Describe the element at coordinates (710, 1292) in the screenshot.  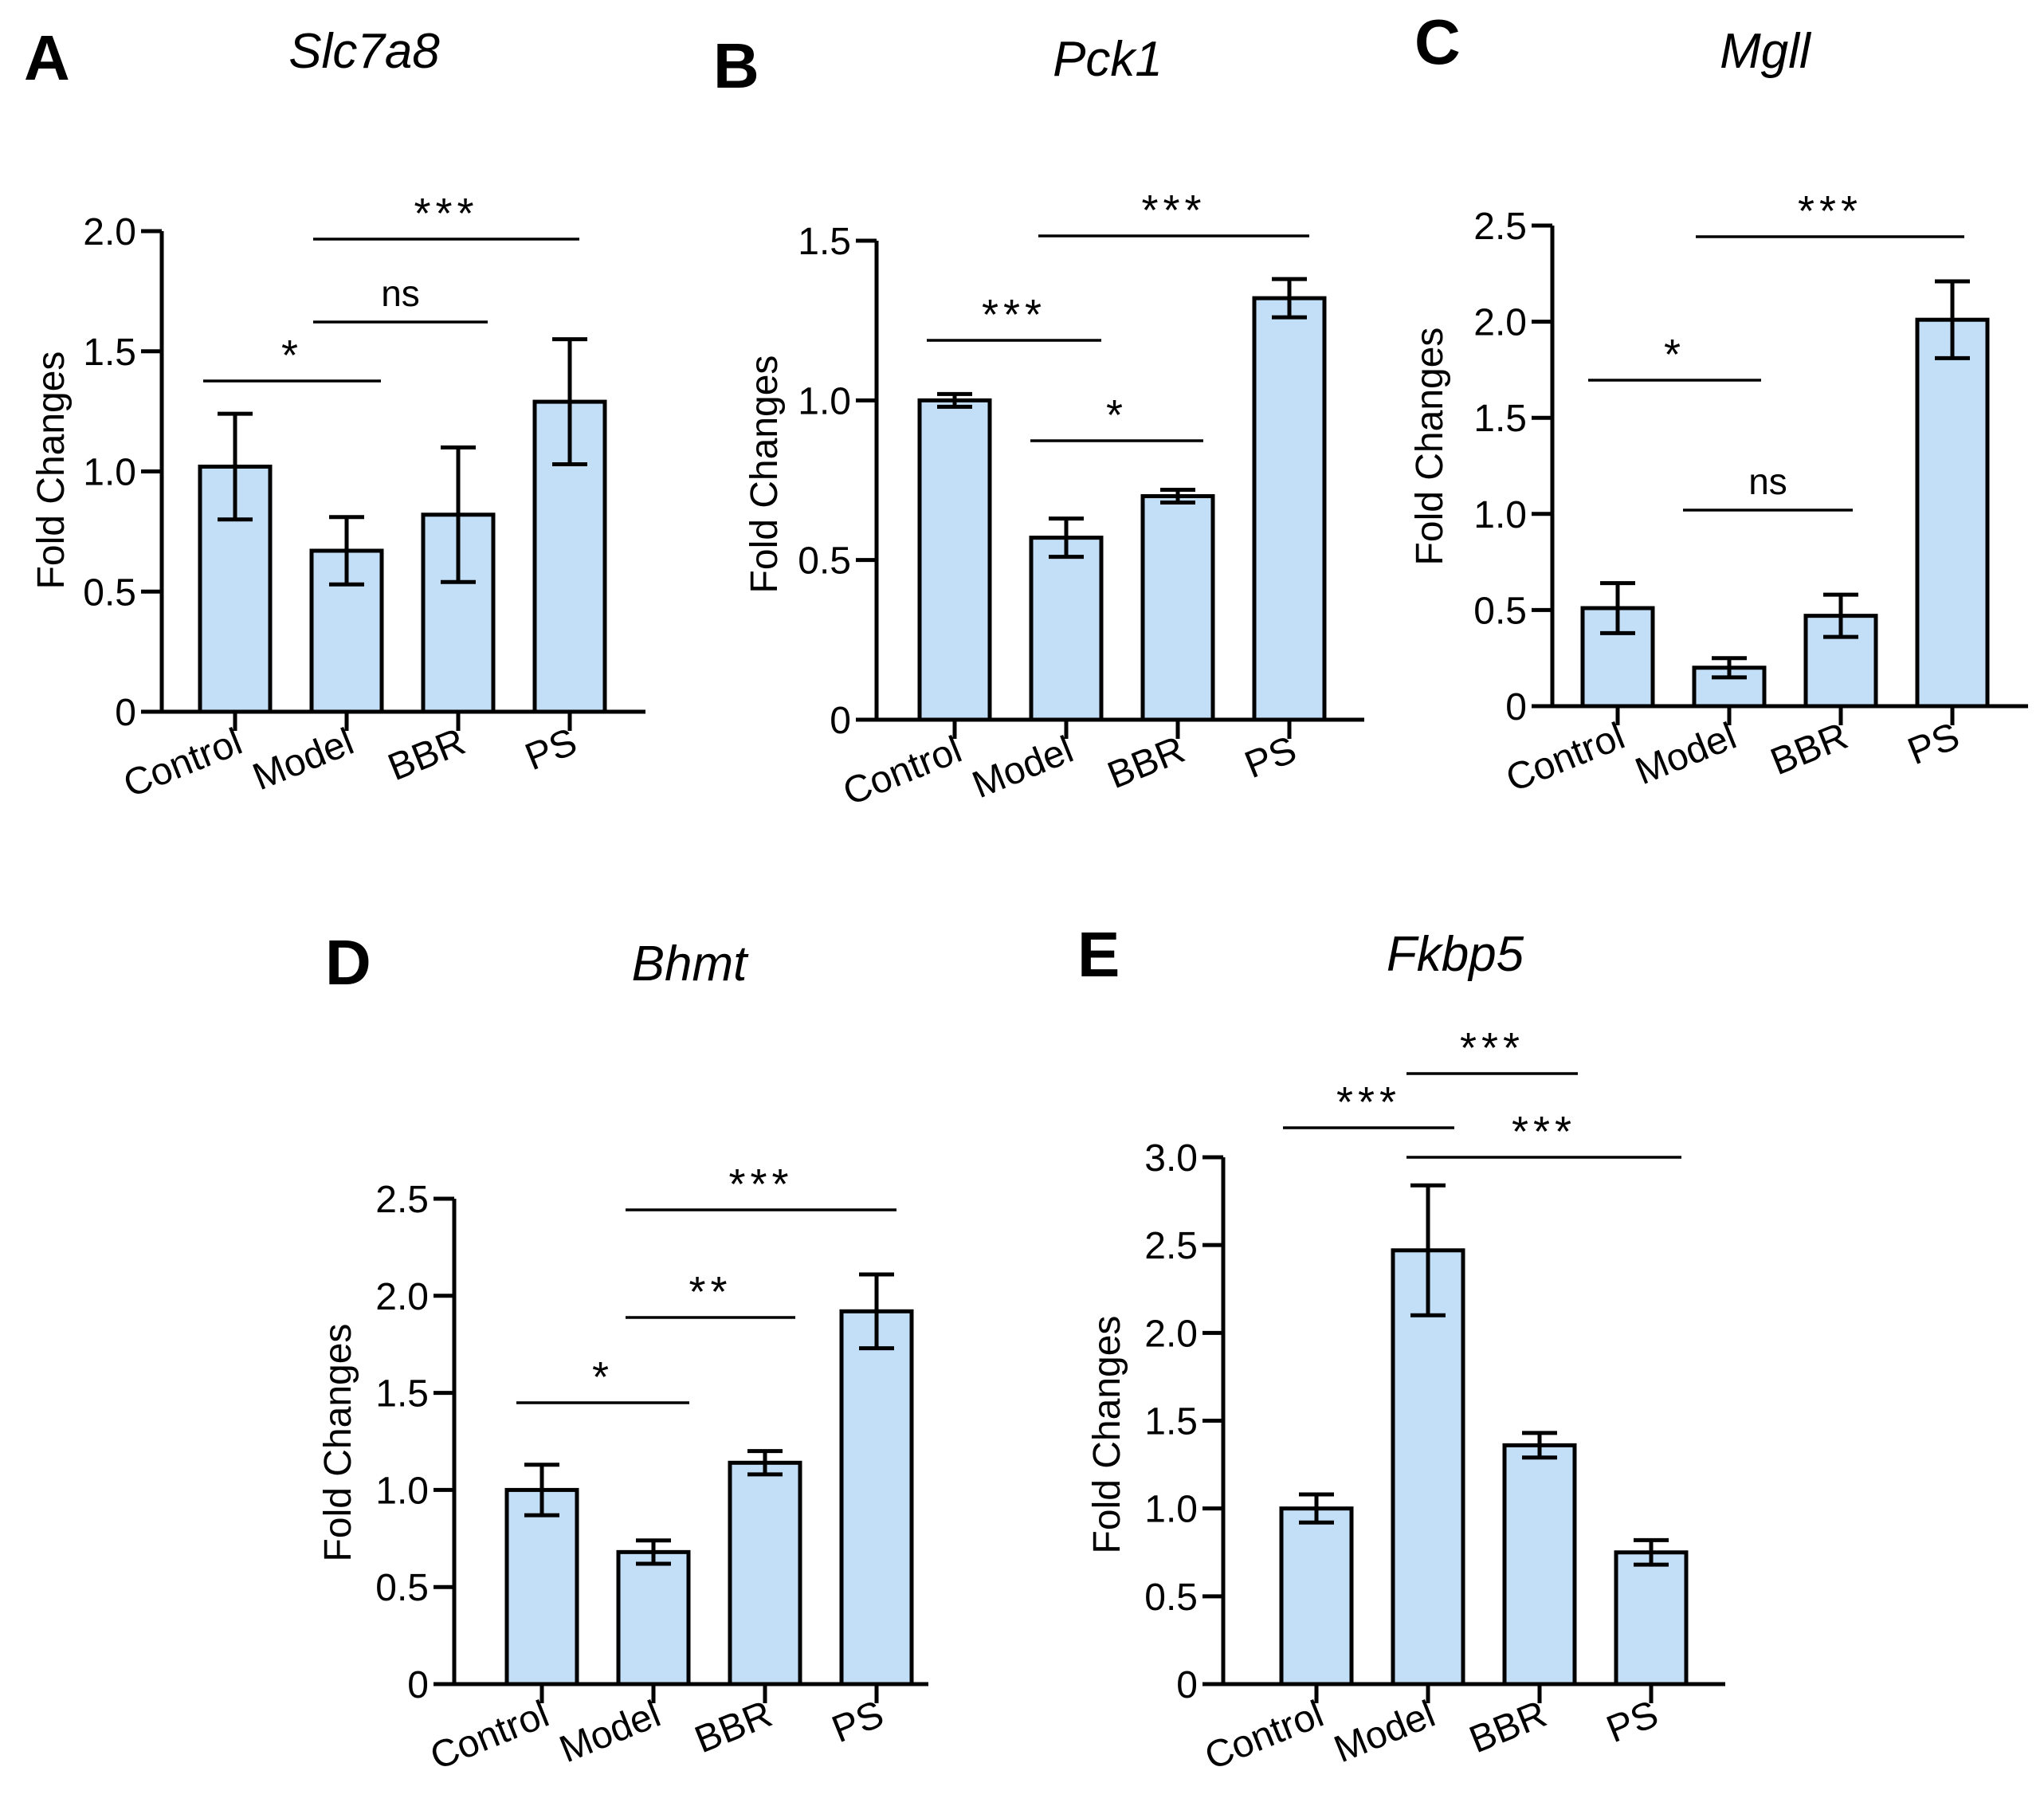
I see `significance-label: **` at that location.